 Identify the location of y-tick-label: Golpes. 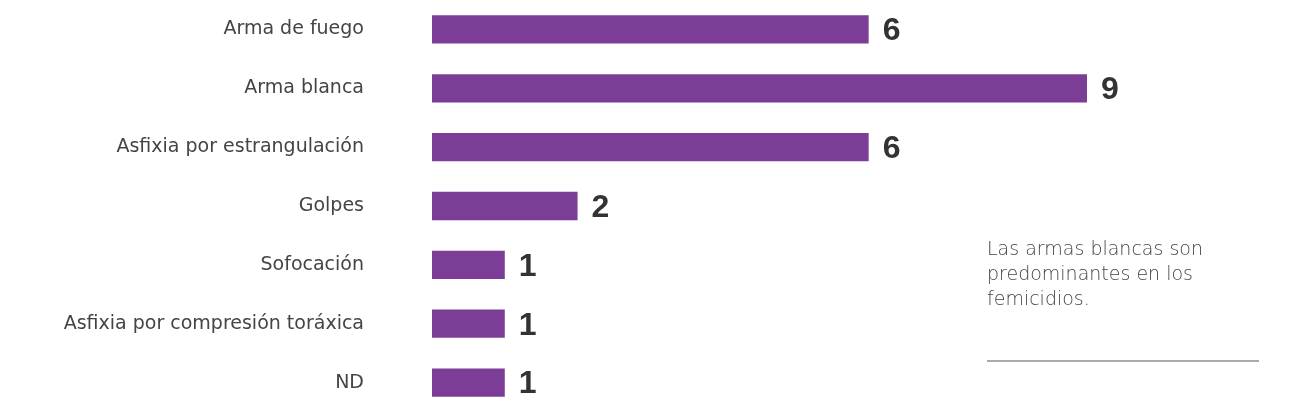
(331, 203).